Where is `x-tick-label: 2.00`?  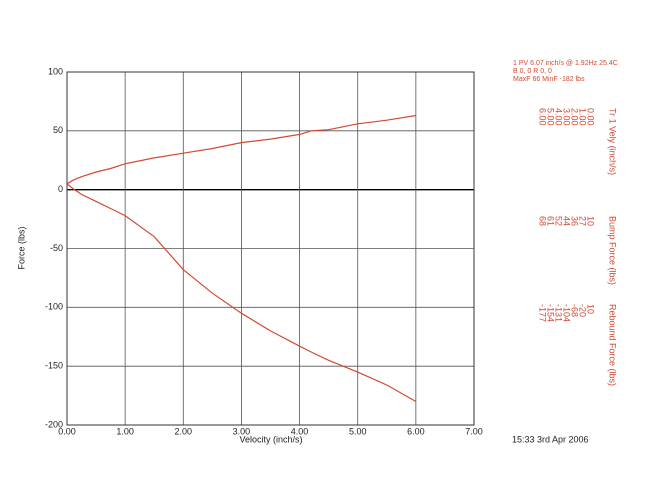 x-tick-label: 2.00 is located at coordinates (184, 431).